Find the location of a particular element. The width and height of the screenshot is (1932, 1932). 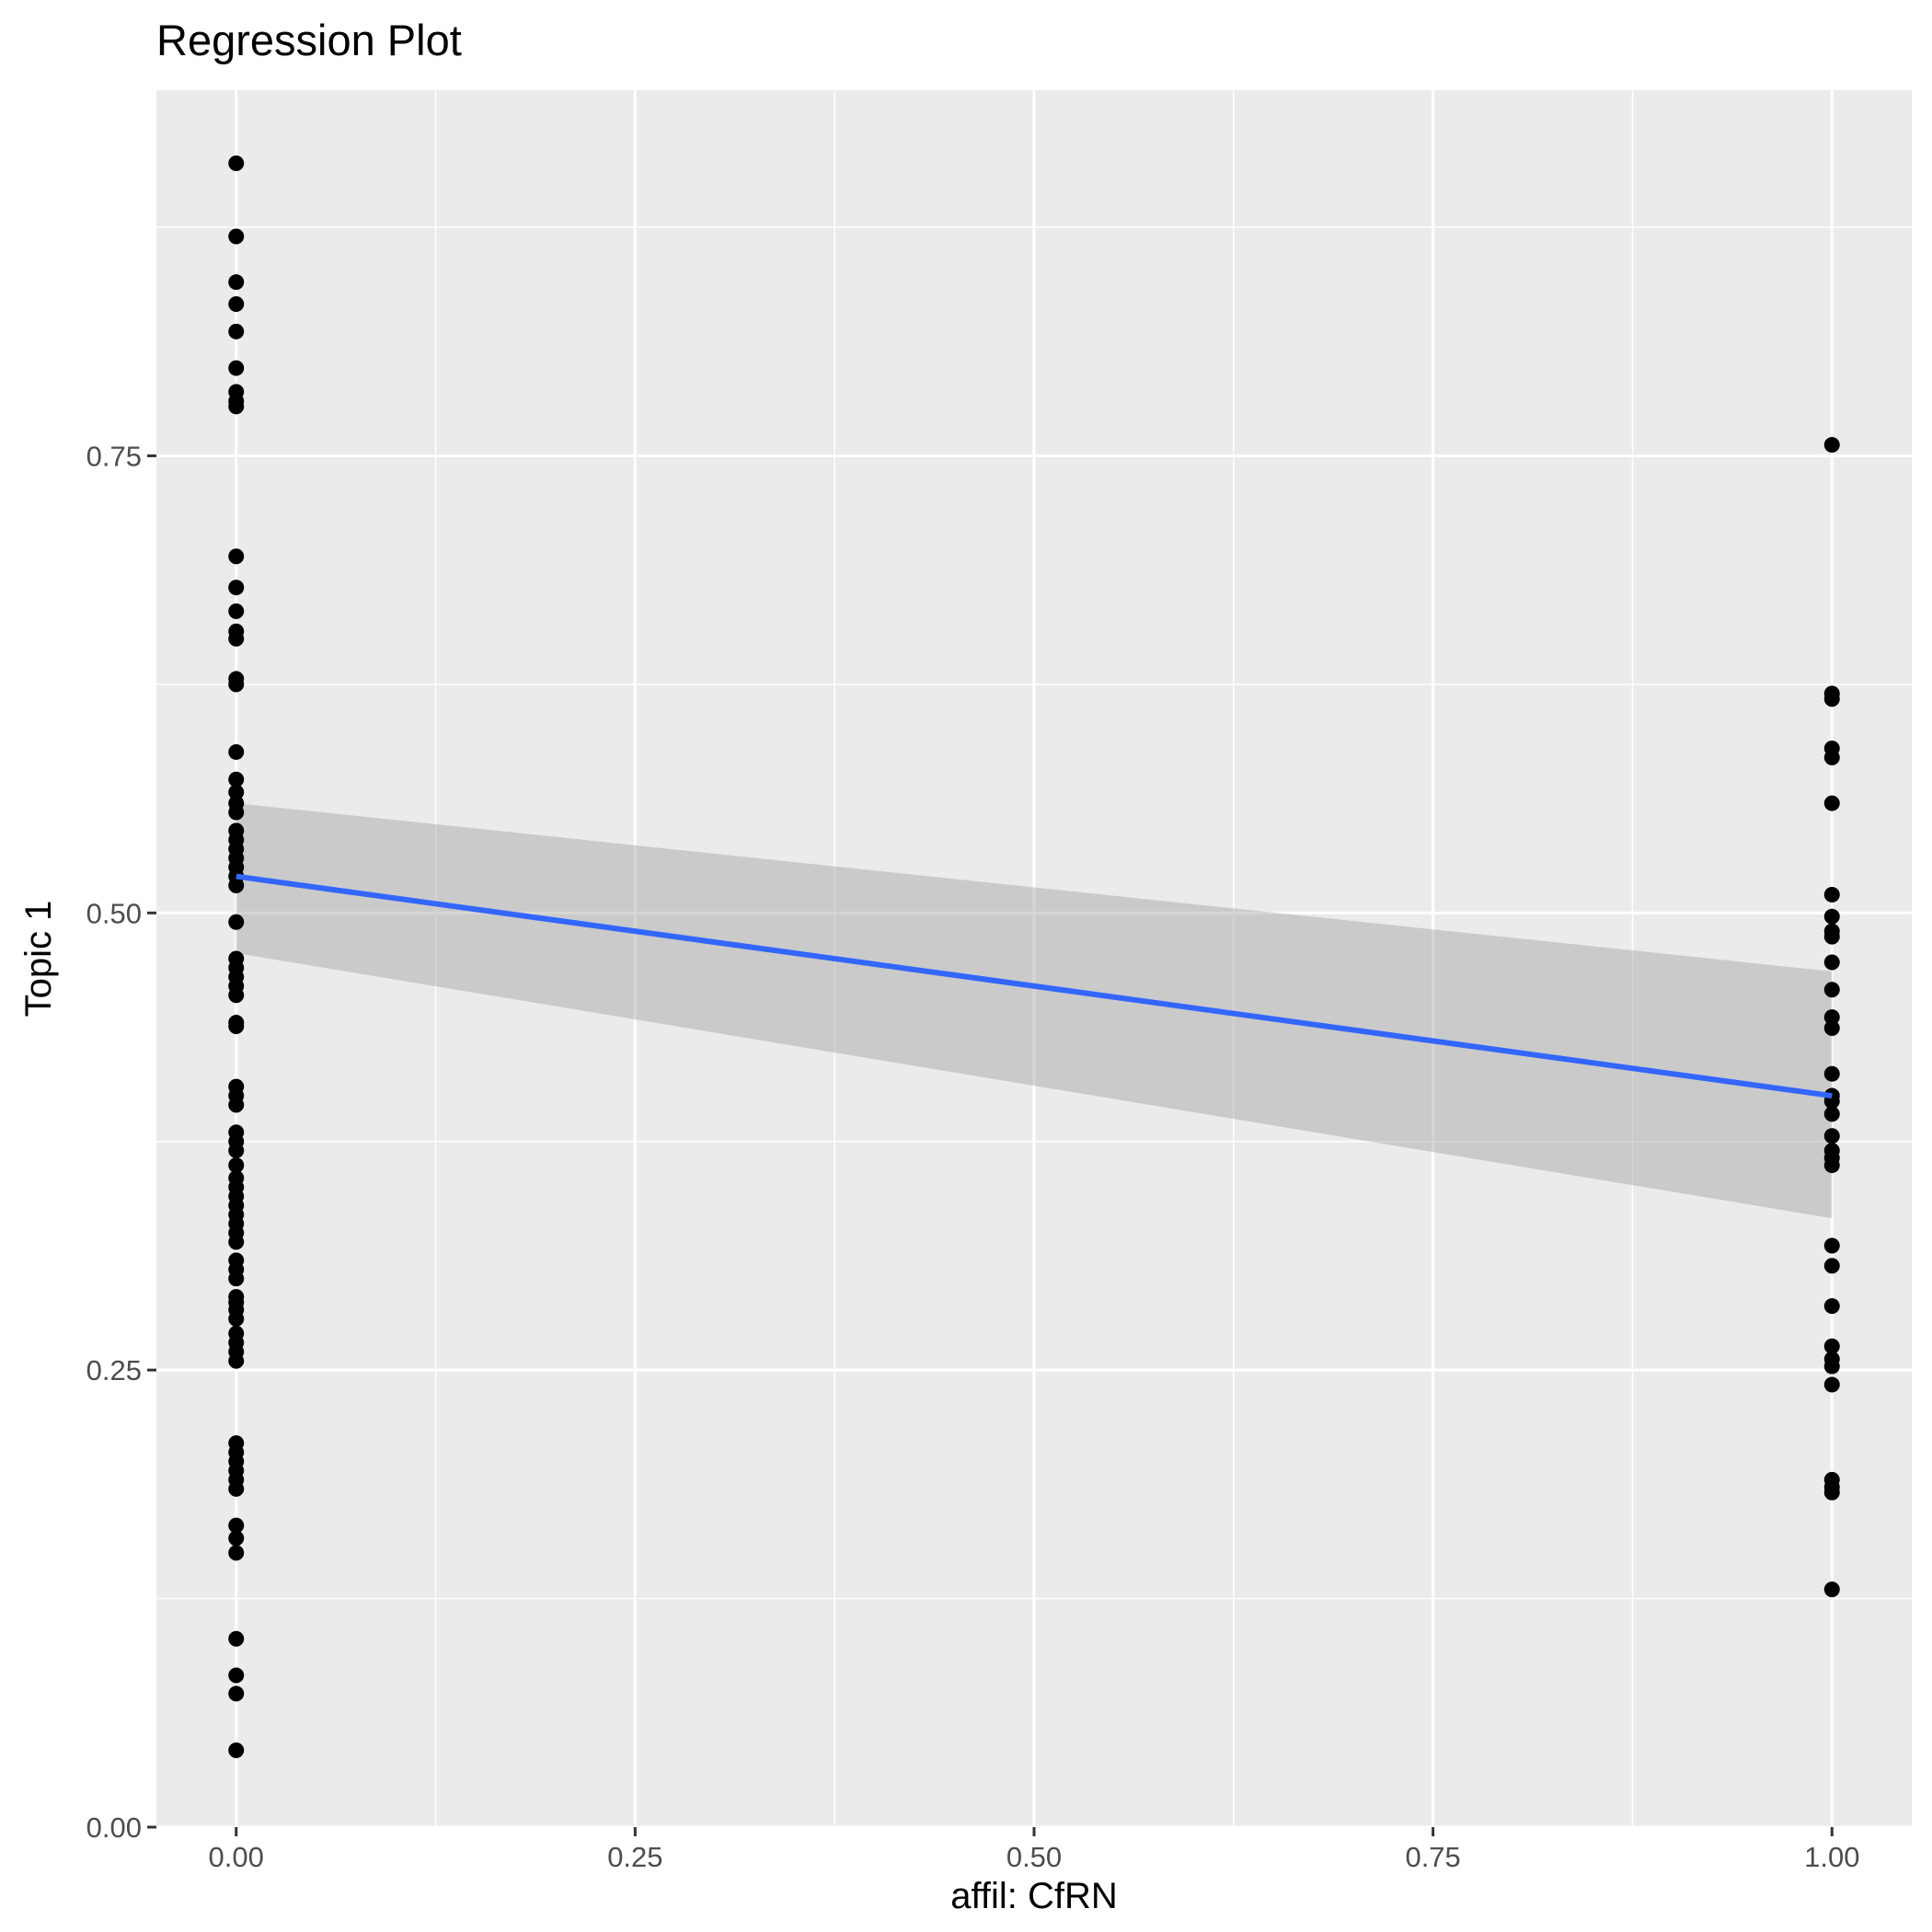

x-tick-labels: 0.00 0.25 0.50 0.75 1.00 is located at coordinates (1034, 1857).